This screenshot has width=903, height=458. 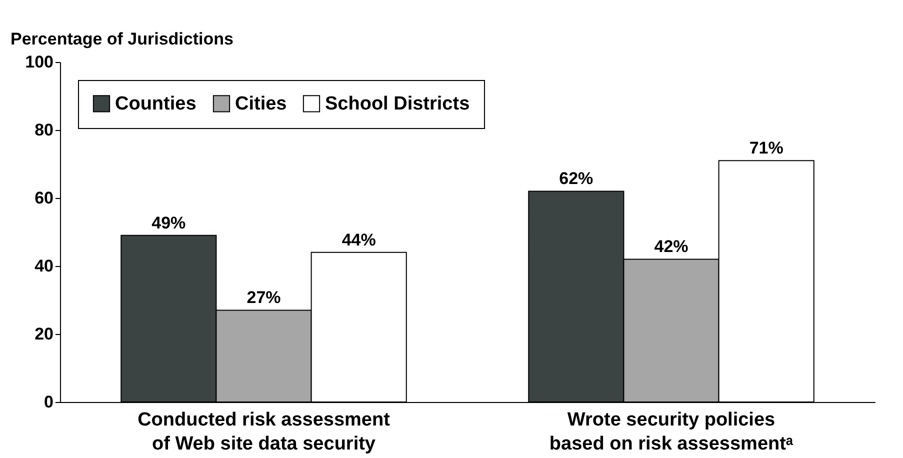 What do you see at coordinates (359, 240) in the screenshot?
I see `data-label: 44%` at bounding box center [359, 240].